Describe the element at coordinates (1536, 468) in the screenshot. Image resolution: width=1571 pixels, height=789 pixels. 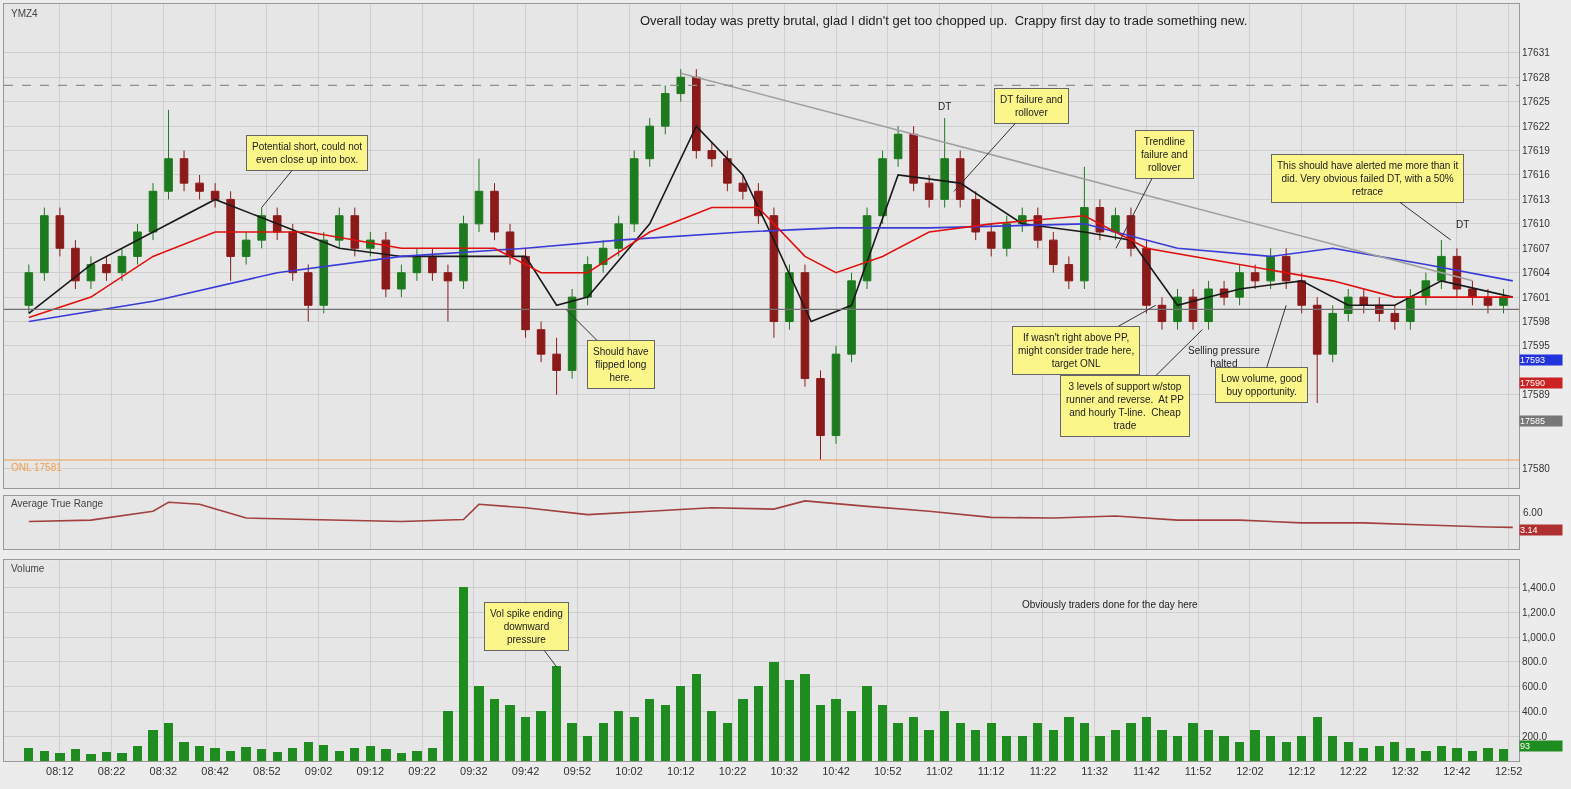
I see `y-tick-label: 17580` at that location.